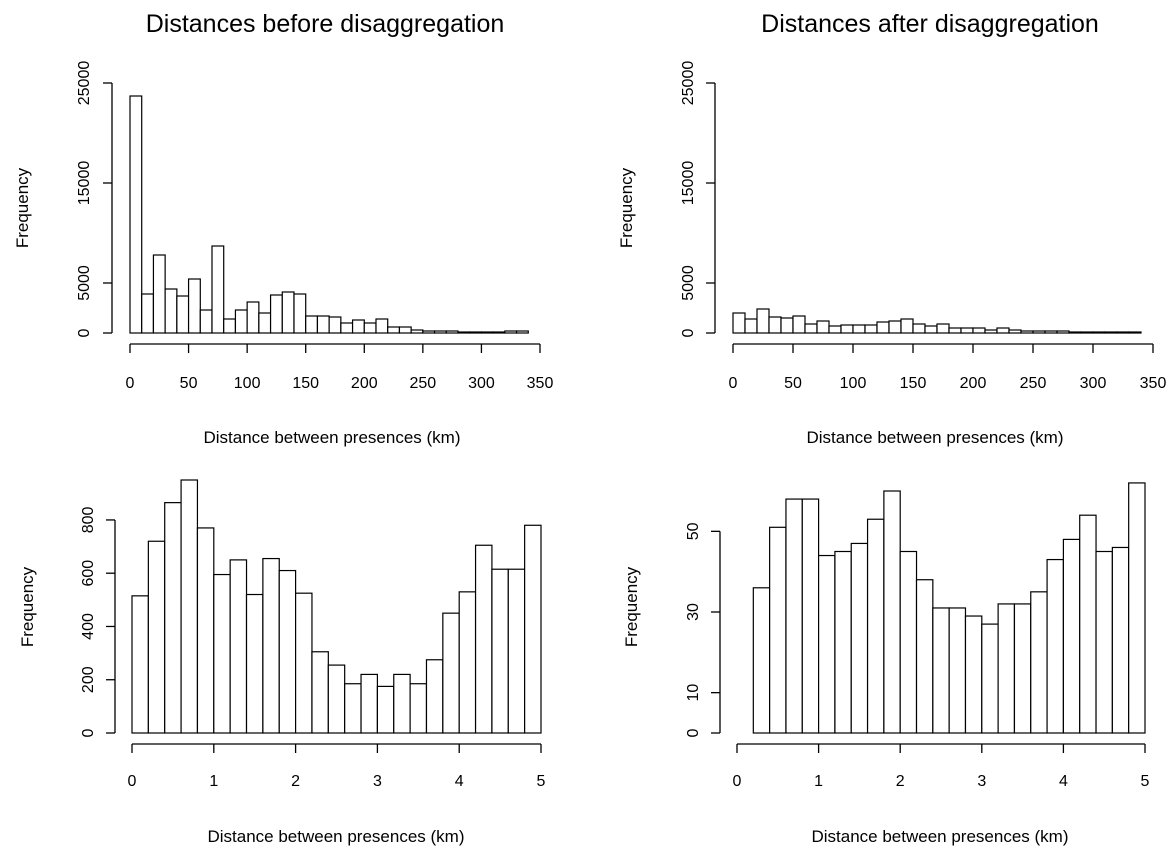 Image resolution: width=1176 pixels, height=852 pixels. Describe the element at coordinates (1063, 781) in the screenshot. I see `x-tick-label: 4` at that location.